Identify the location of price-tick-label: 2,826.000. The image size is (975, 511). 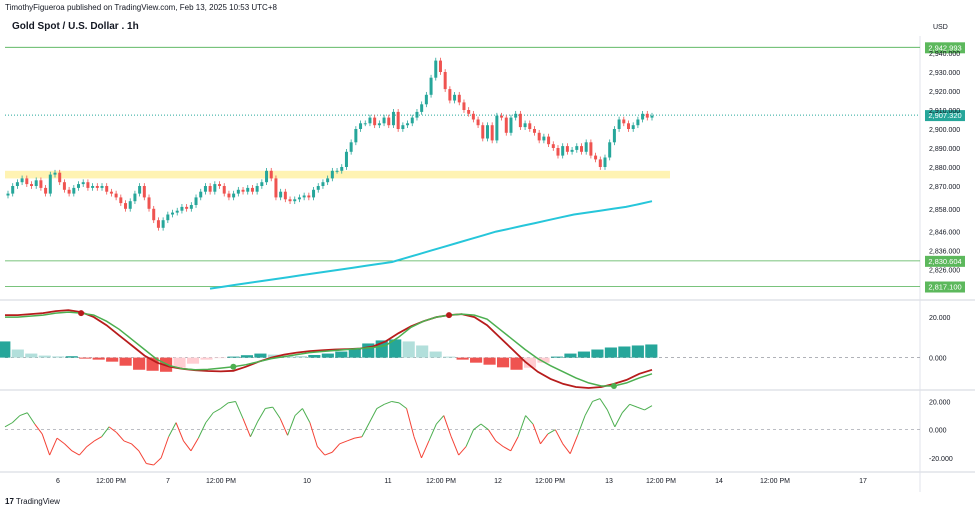
(944, 271).